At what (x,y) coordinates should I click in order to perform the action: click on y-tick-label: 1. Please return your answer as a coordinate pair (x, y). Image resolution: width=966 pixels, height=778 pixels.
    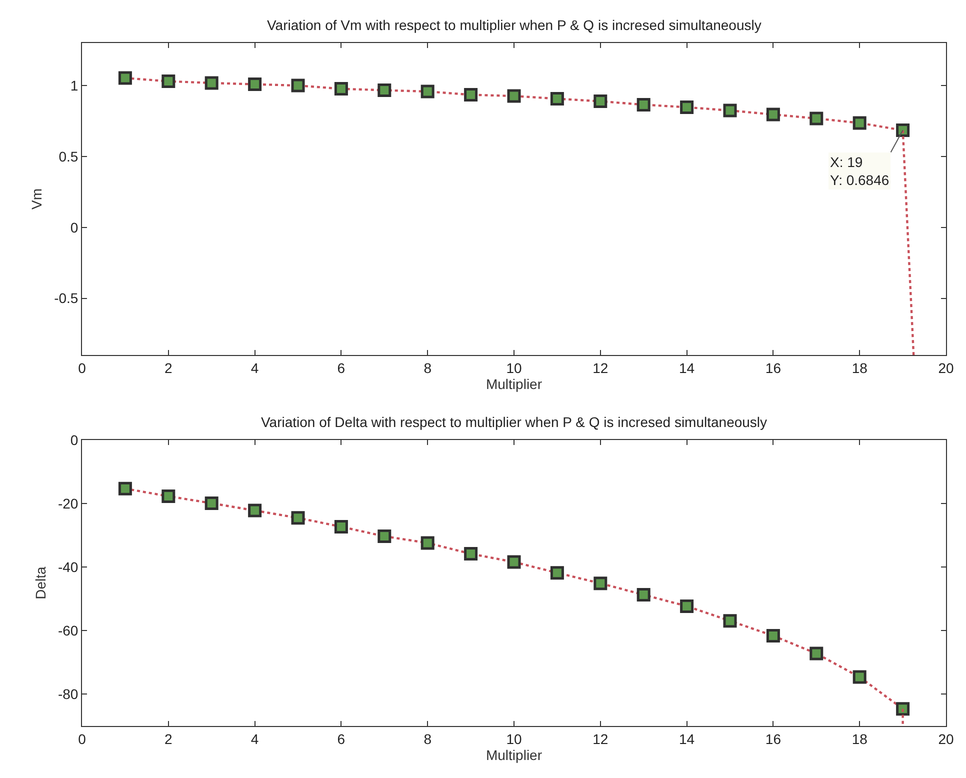
    Looking at the image, I should click on (74, 85).